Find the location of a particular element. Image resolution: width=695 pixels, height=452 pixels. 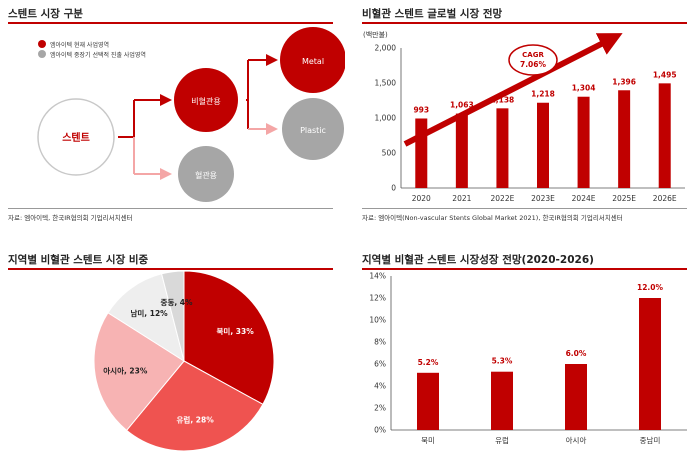

global-bar-label: 1,063 is located at coordinates (462, 105).